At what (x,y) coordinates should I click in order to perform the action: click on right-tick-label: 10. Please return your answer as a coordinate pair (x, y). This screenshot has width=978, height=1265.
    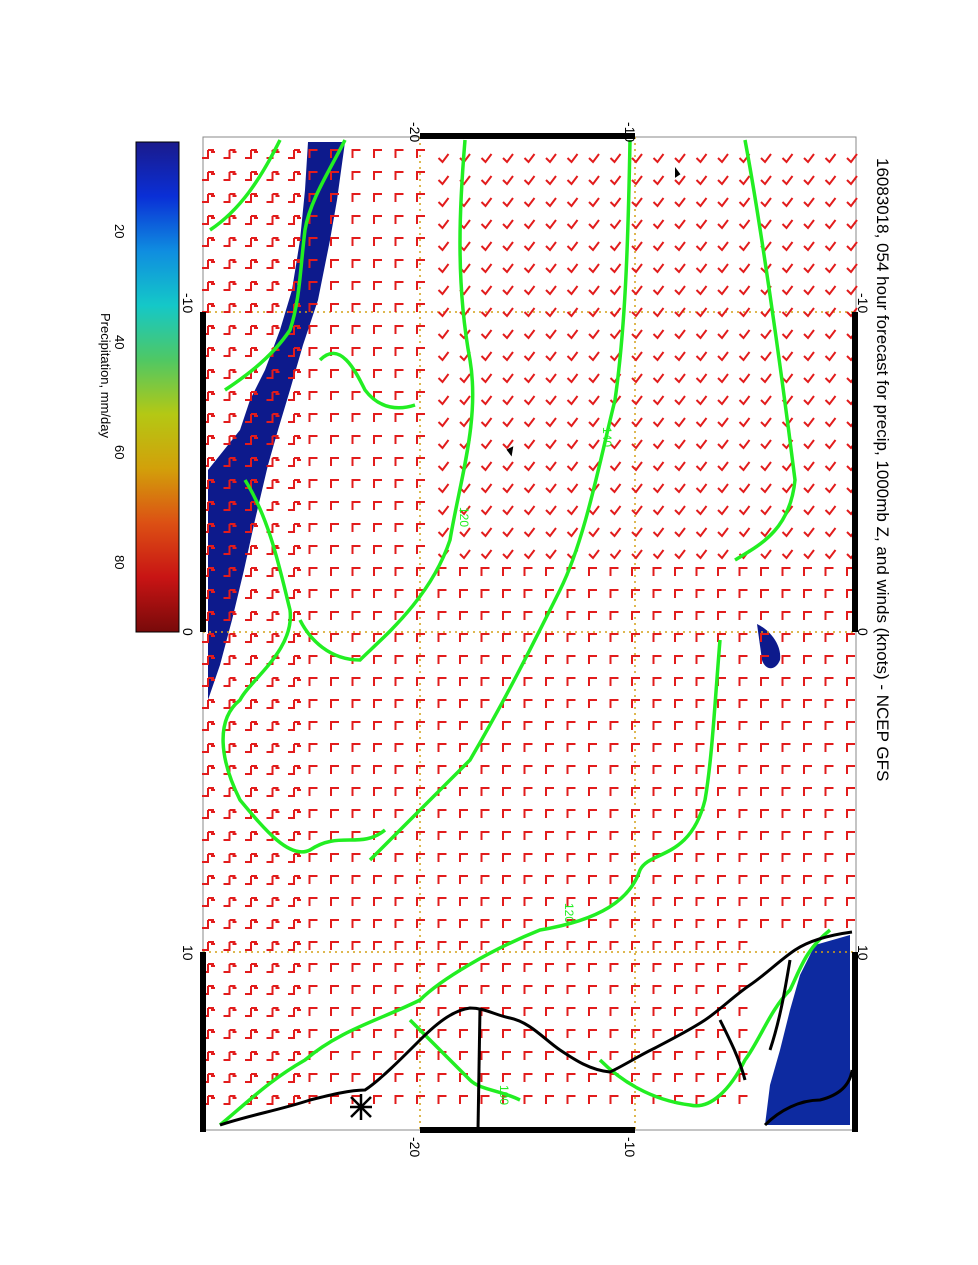
    Looking at the image, I should click on (863, 953).